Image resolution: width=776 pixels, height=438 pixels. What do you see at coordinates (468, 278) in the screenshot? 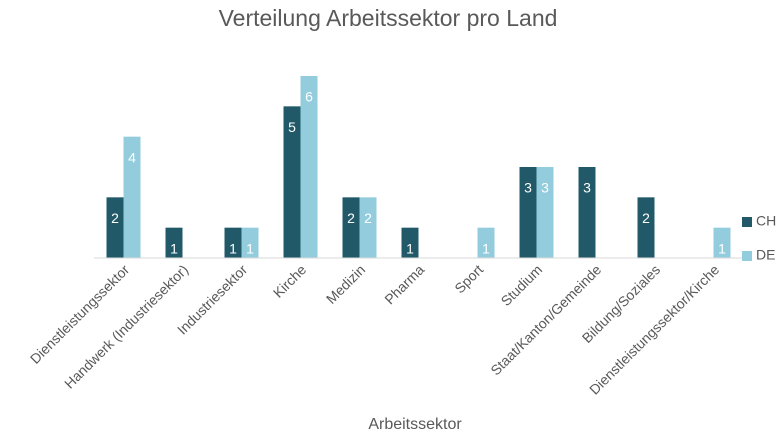
I see `x-tick-label: Sport` at bounding box center [468, 278].